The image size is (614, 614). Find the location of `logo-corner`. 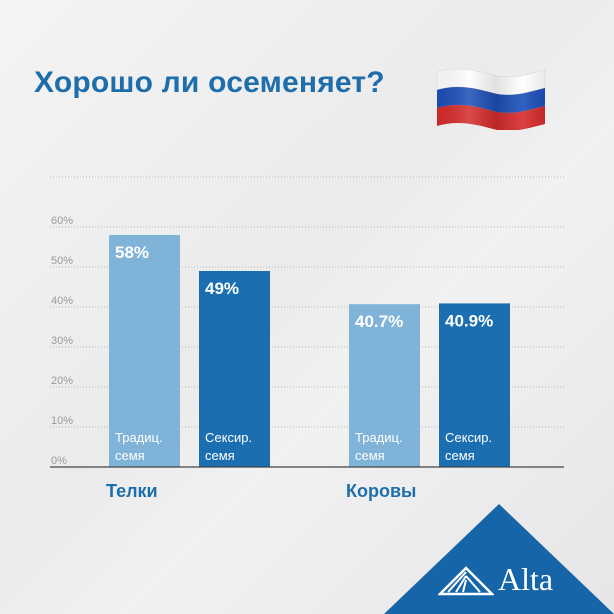

logo-corner is located at coordinates (499, 559).